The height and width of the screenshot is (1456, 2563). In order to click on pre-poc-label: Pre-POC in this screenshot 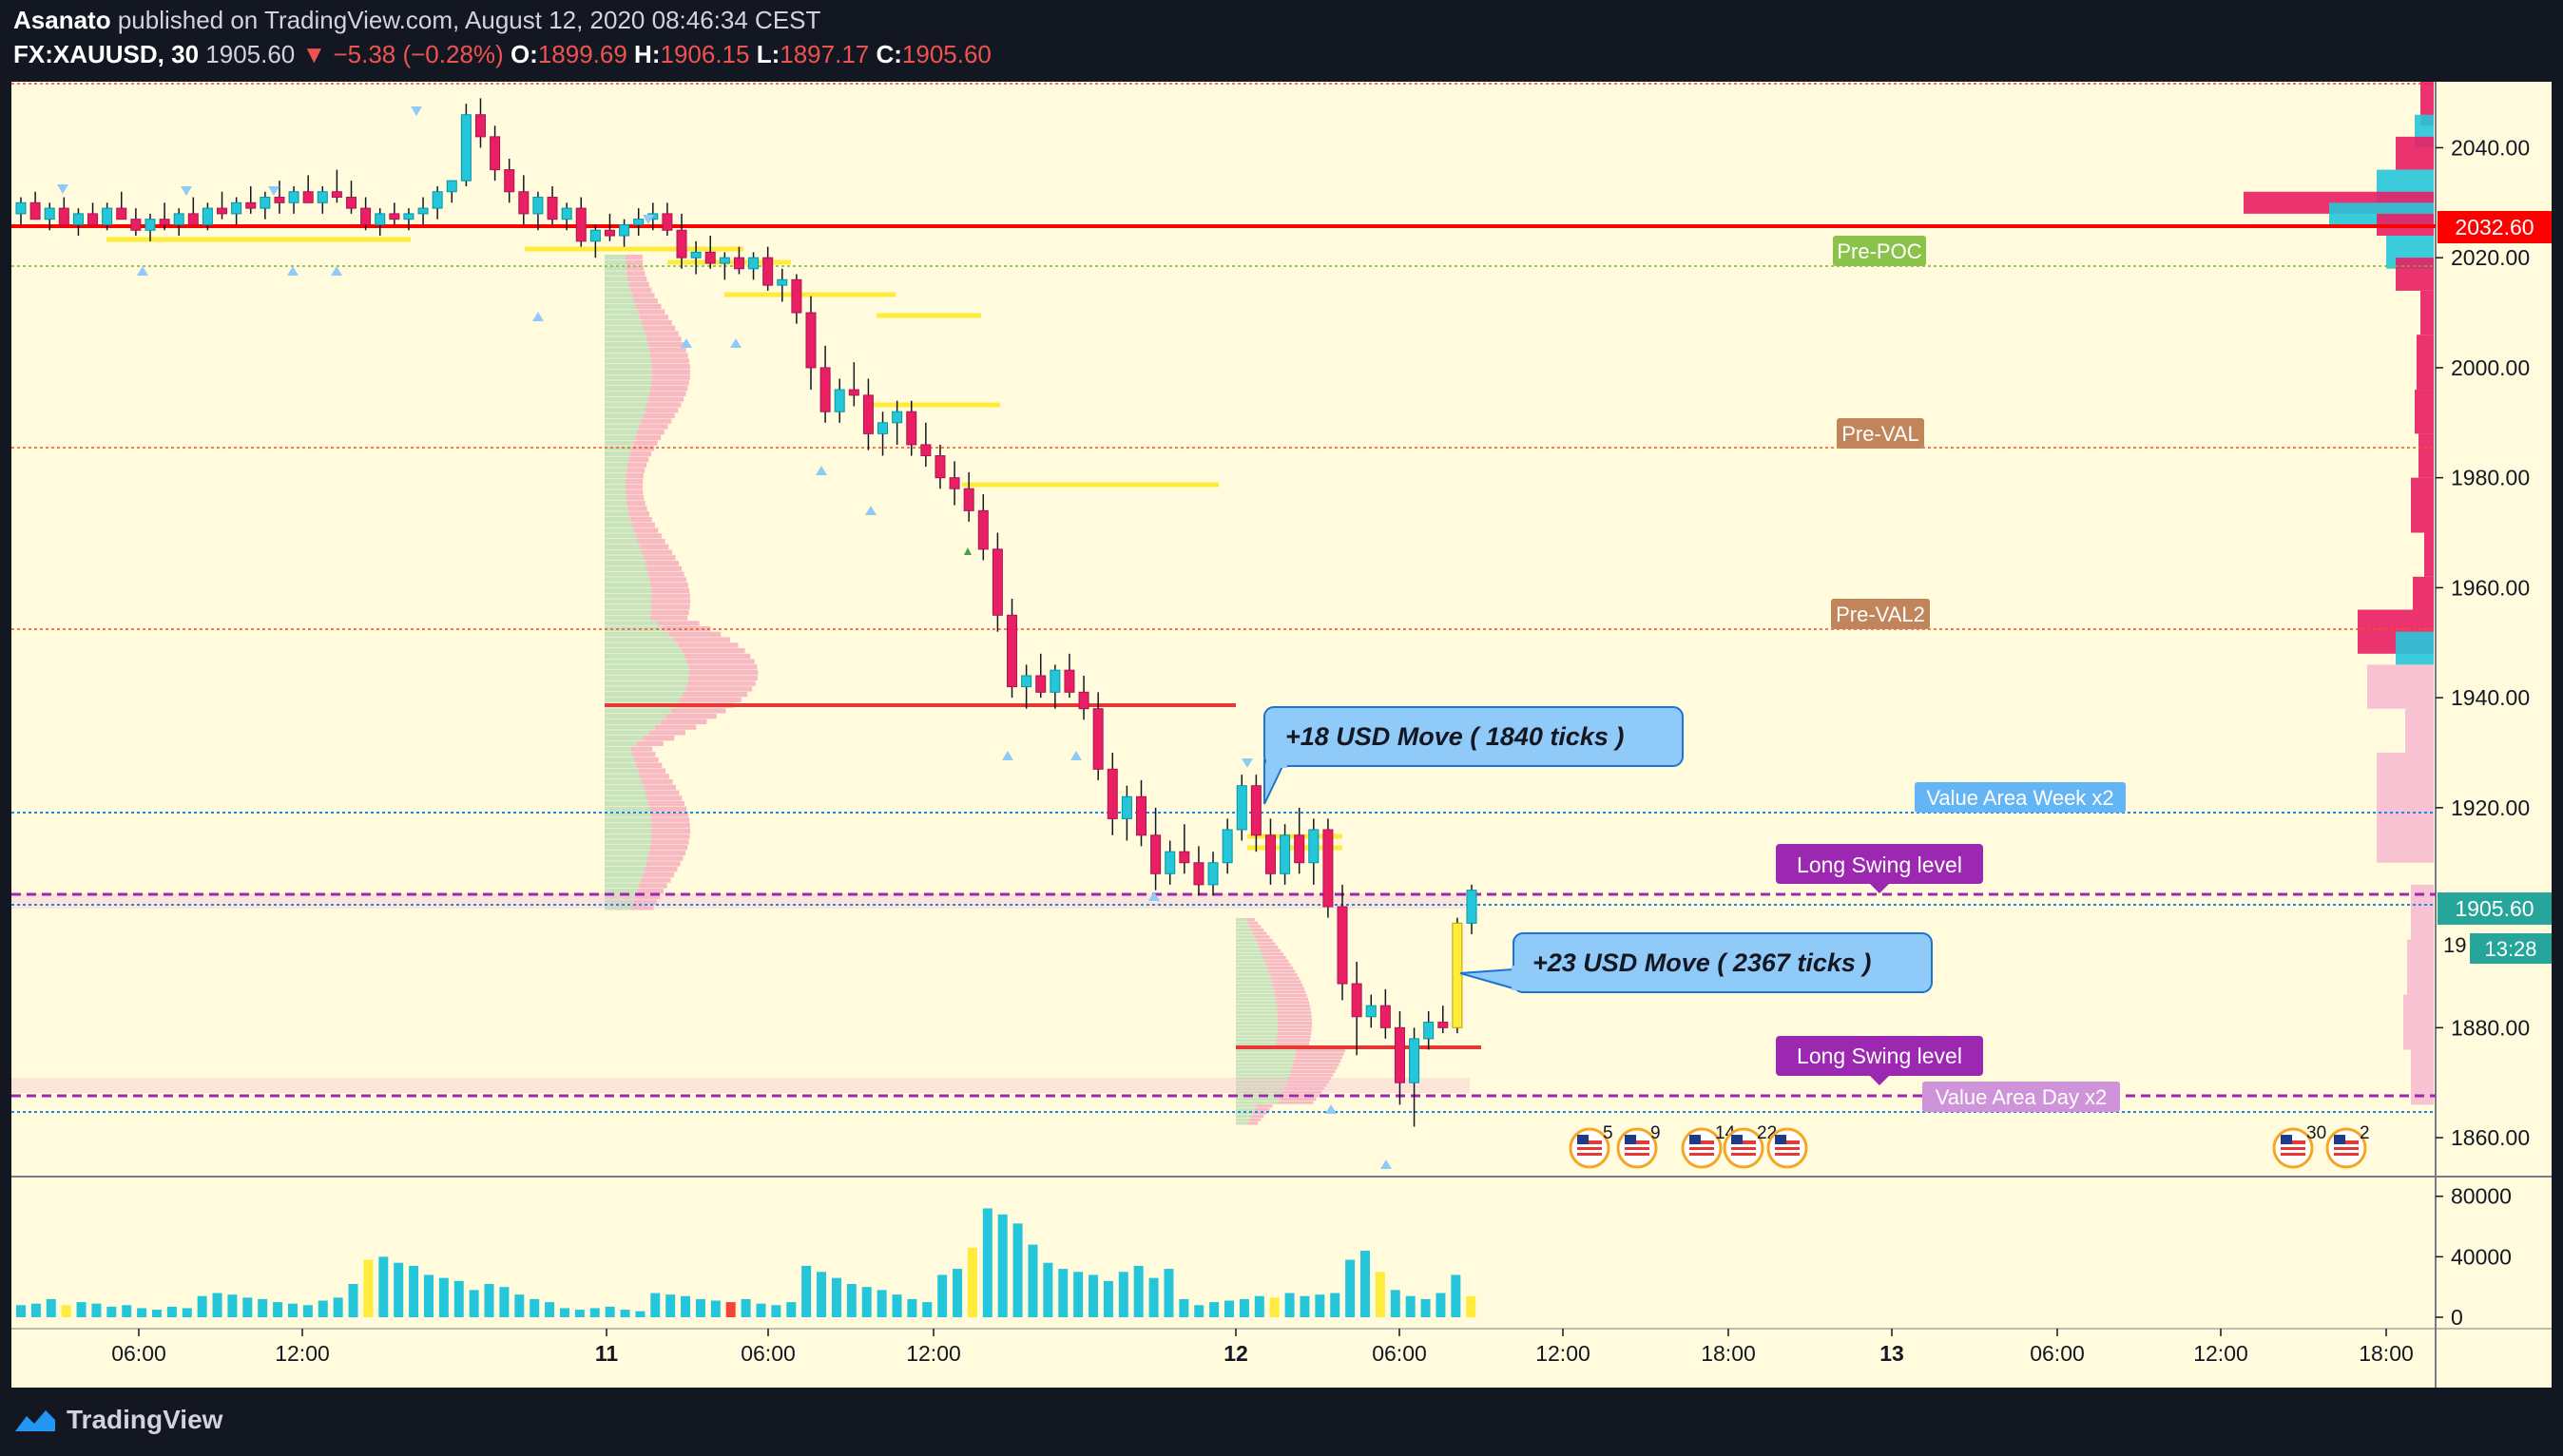, I will do `click(1879, 251)`.